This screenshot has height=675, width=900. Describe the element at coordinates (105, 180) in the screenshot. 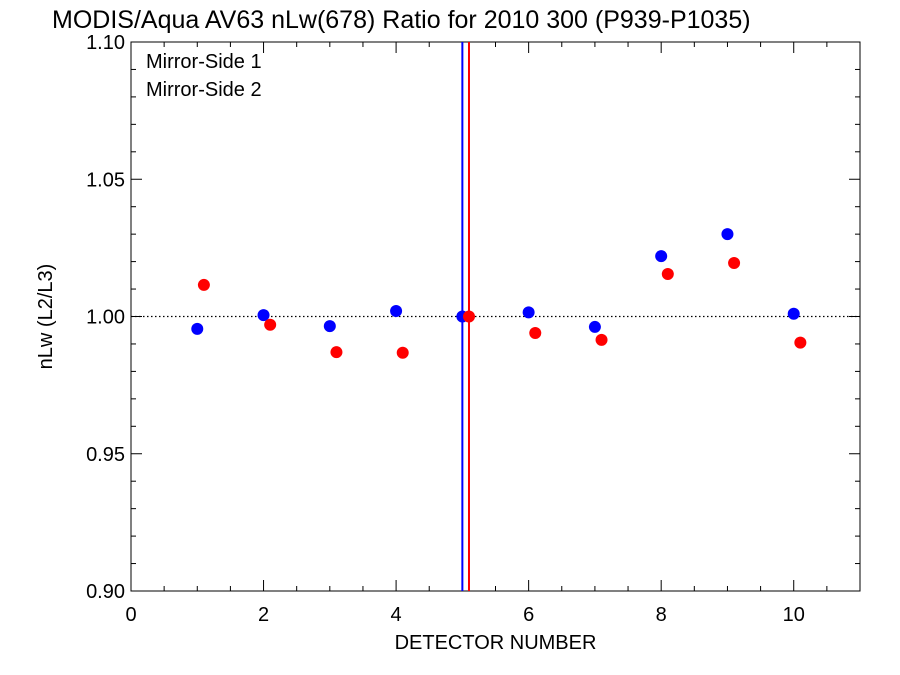

I see `y-tick-label: 1.05` at that location.